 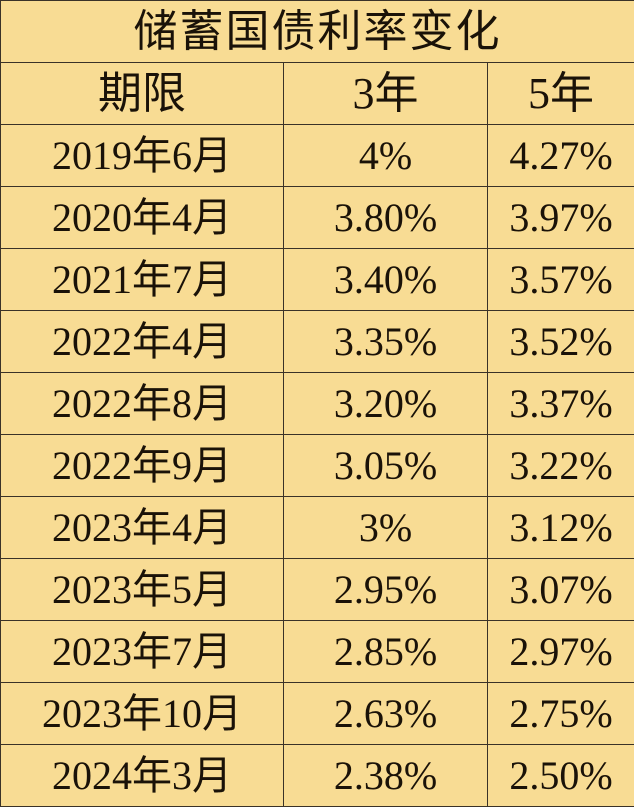 What do you see at coordinates (386, 714) in the screenshot?
I see `rate-3yr-cell: 2.63%` at bounding box center [386, 714].